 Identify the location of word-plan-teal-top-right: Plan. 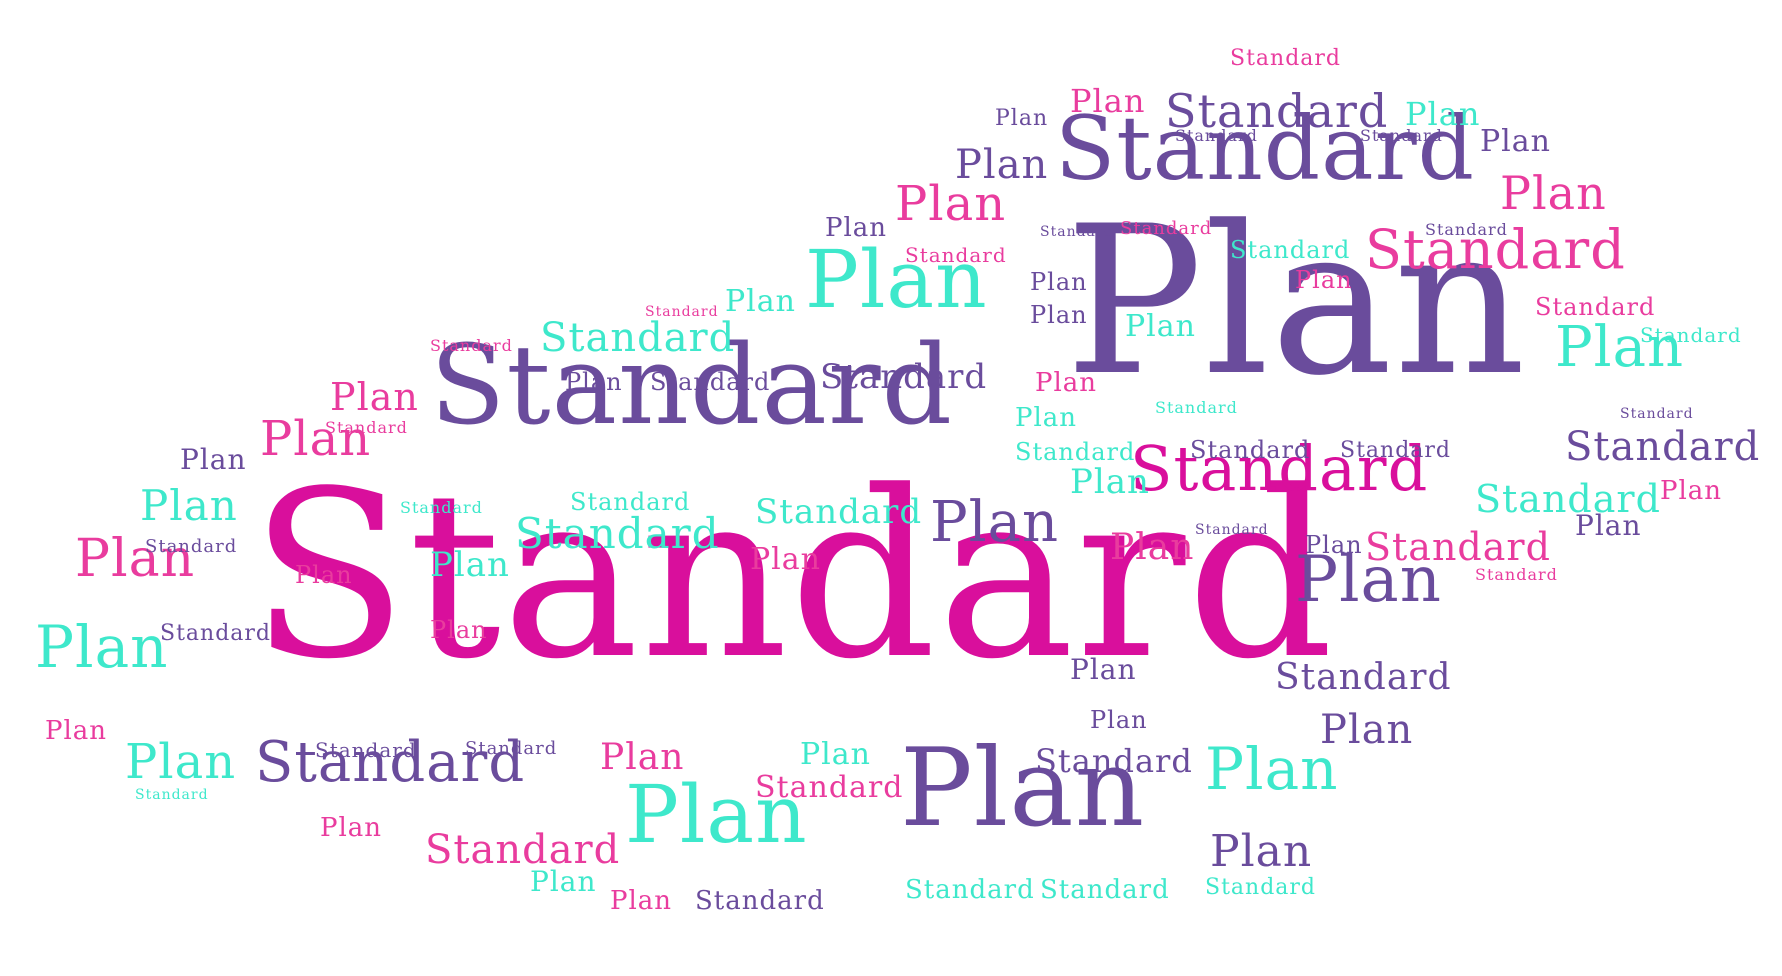
(1443, 114).